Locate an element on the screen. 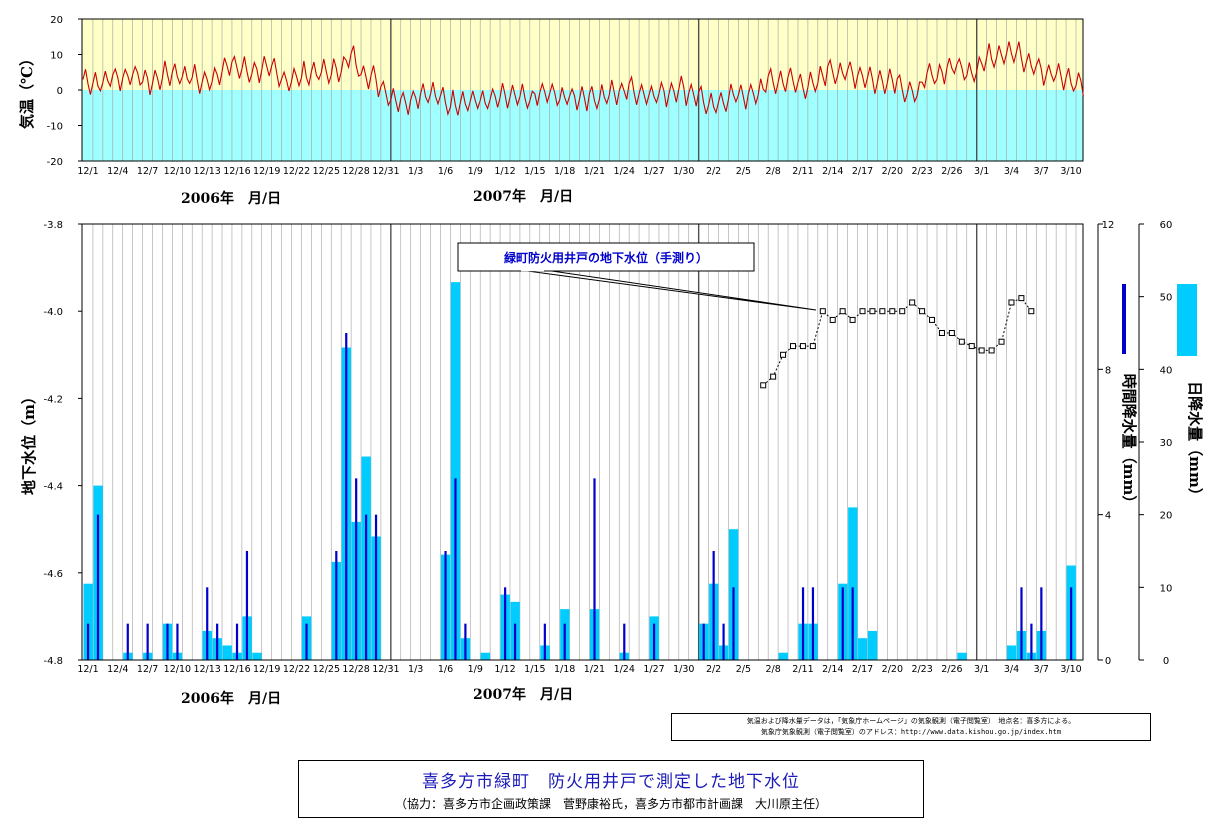 This screenshot has width=1215, height=832. temp-x-tick-label: 12/1 is located at coordinates (87, 171).